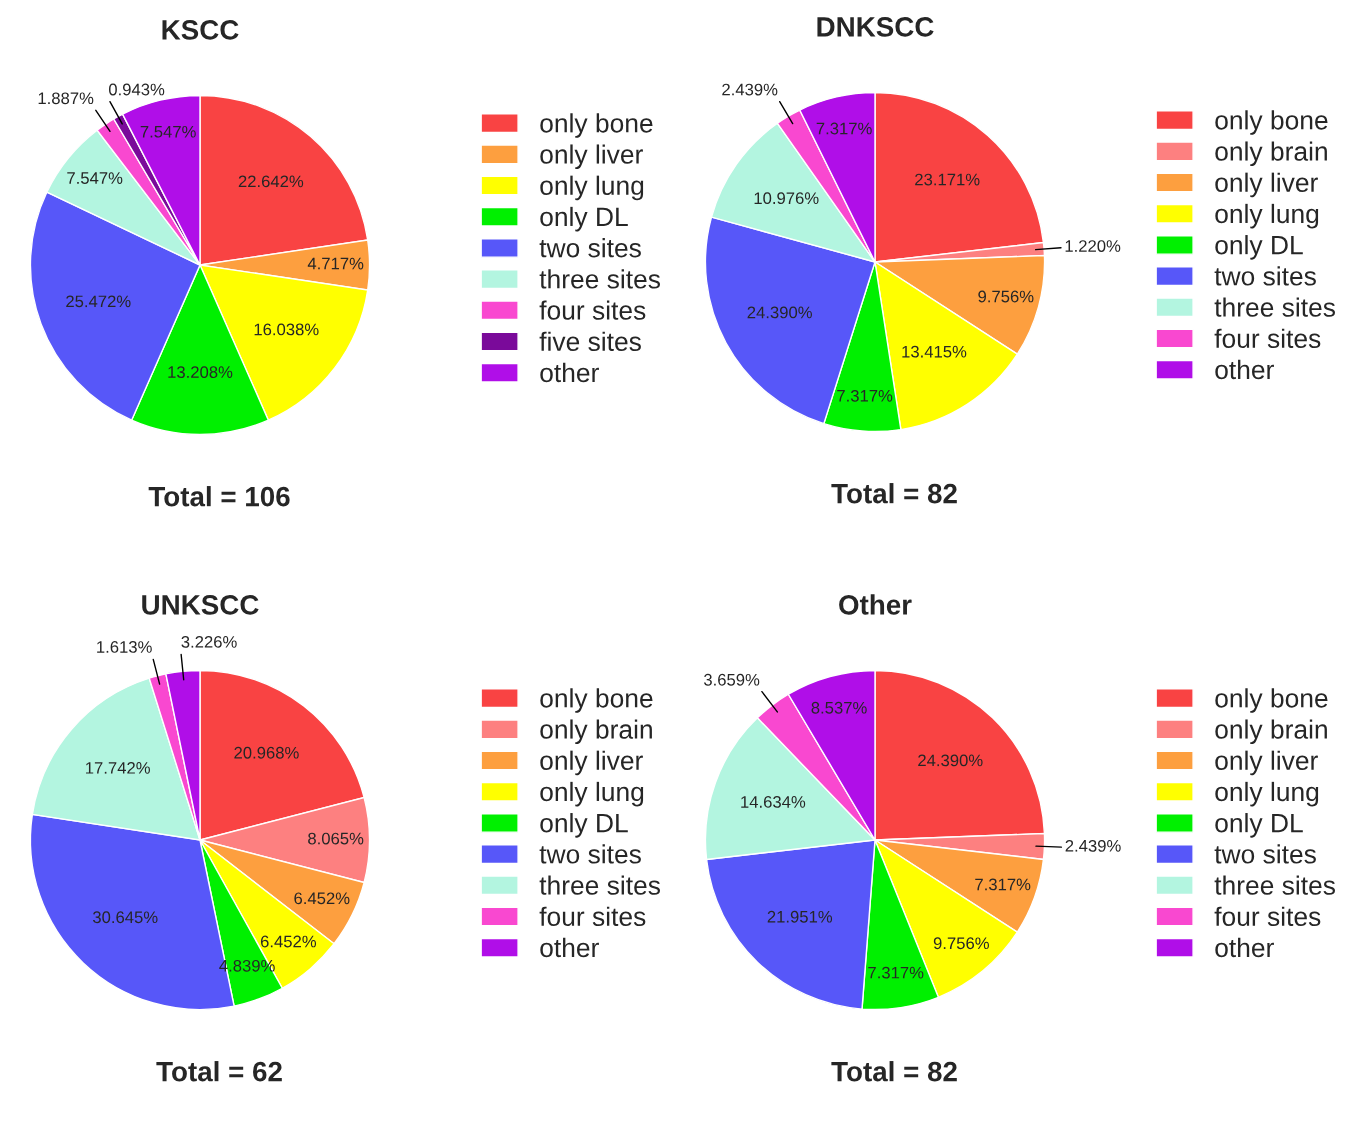 This screenshot has width=1352, height=1128. I want to click on data-label: 25.472%, so click(98, 301).